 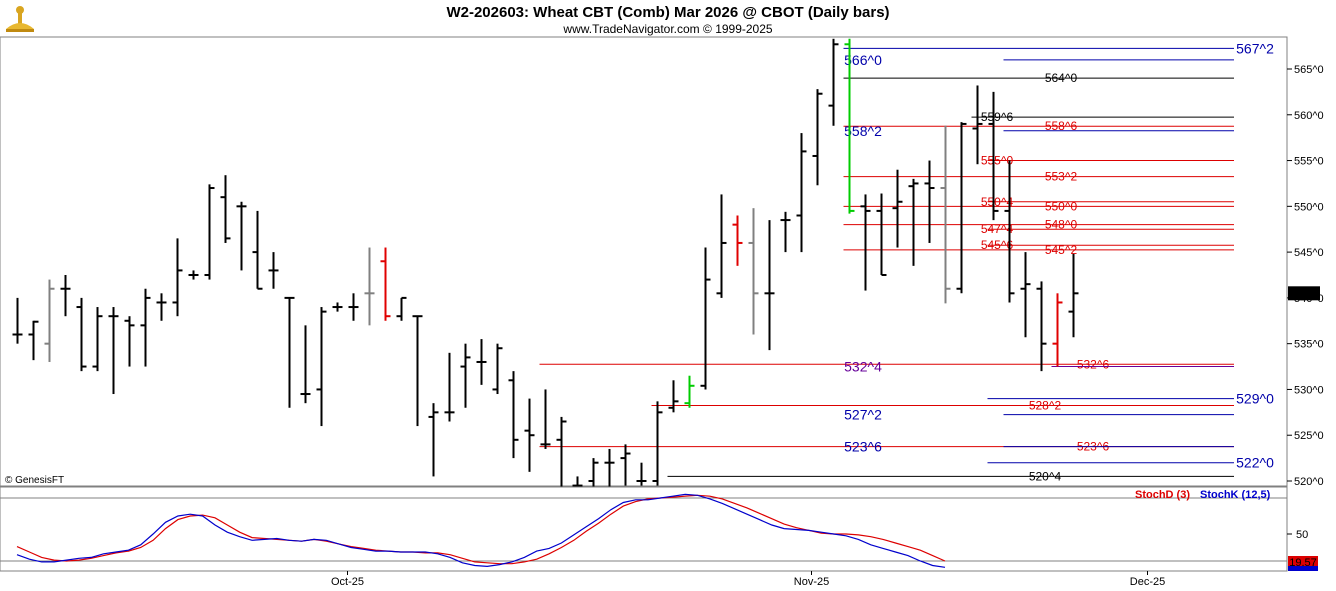 I want to click on price-level-label: 553^2, so click(x=1061, y=177).